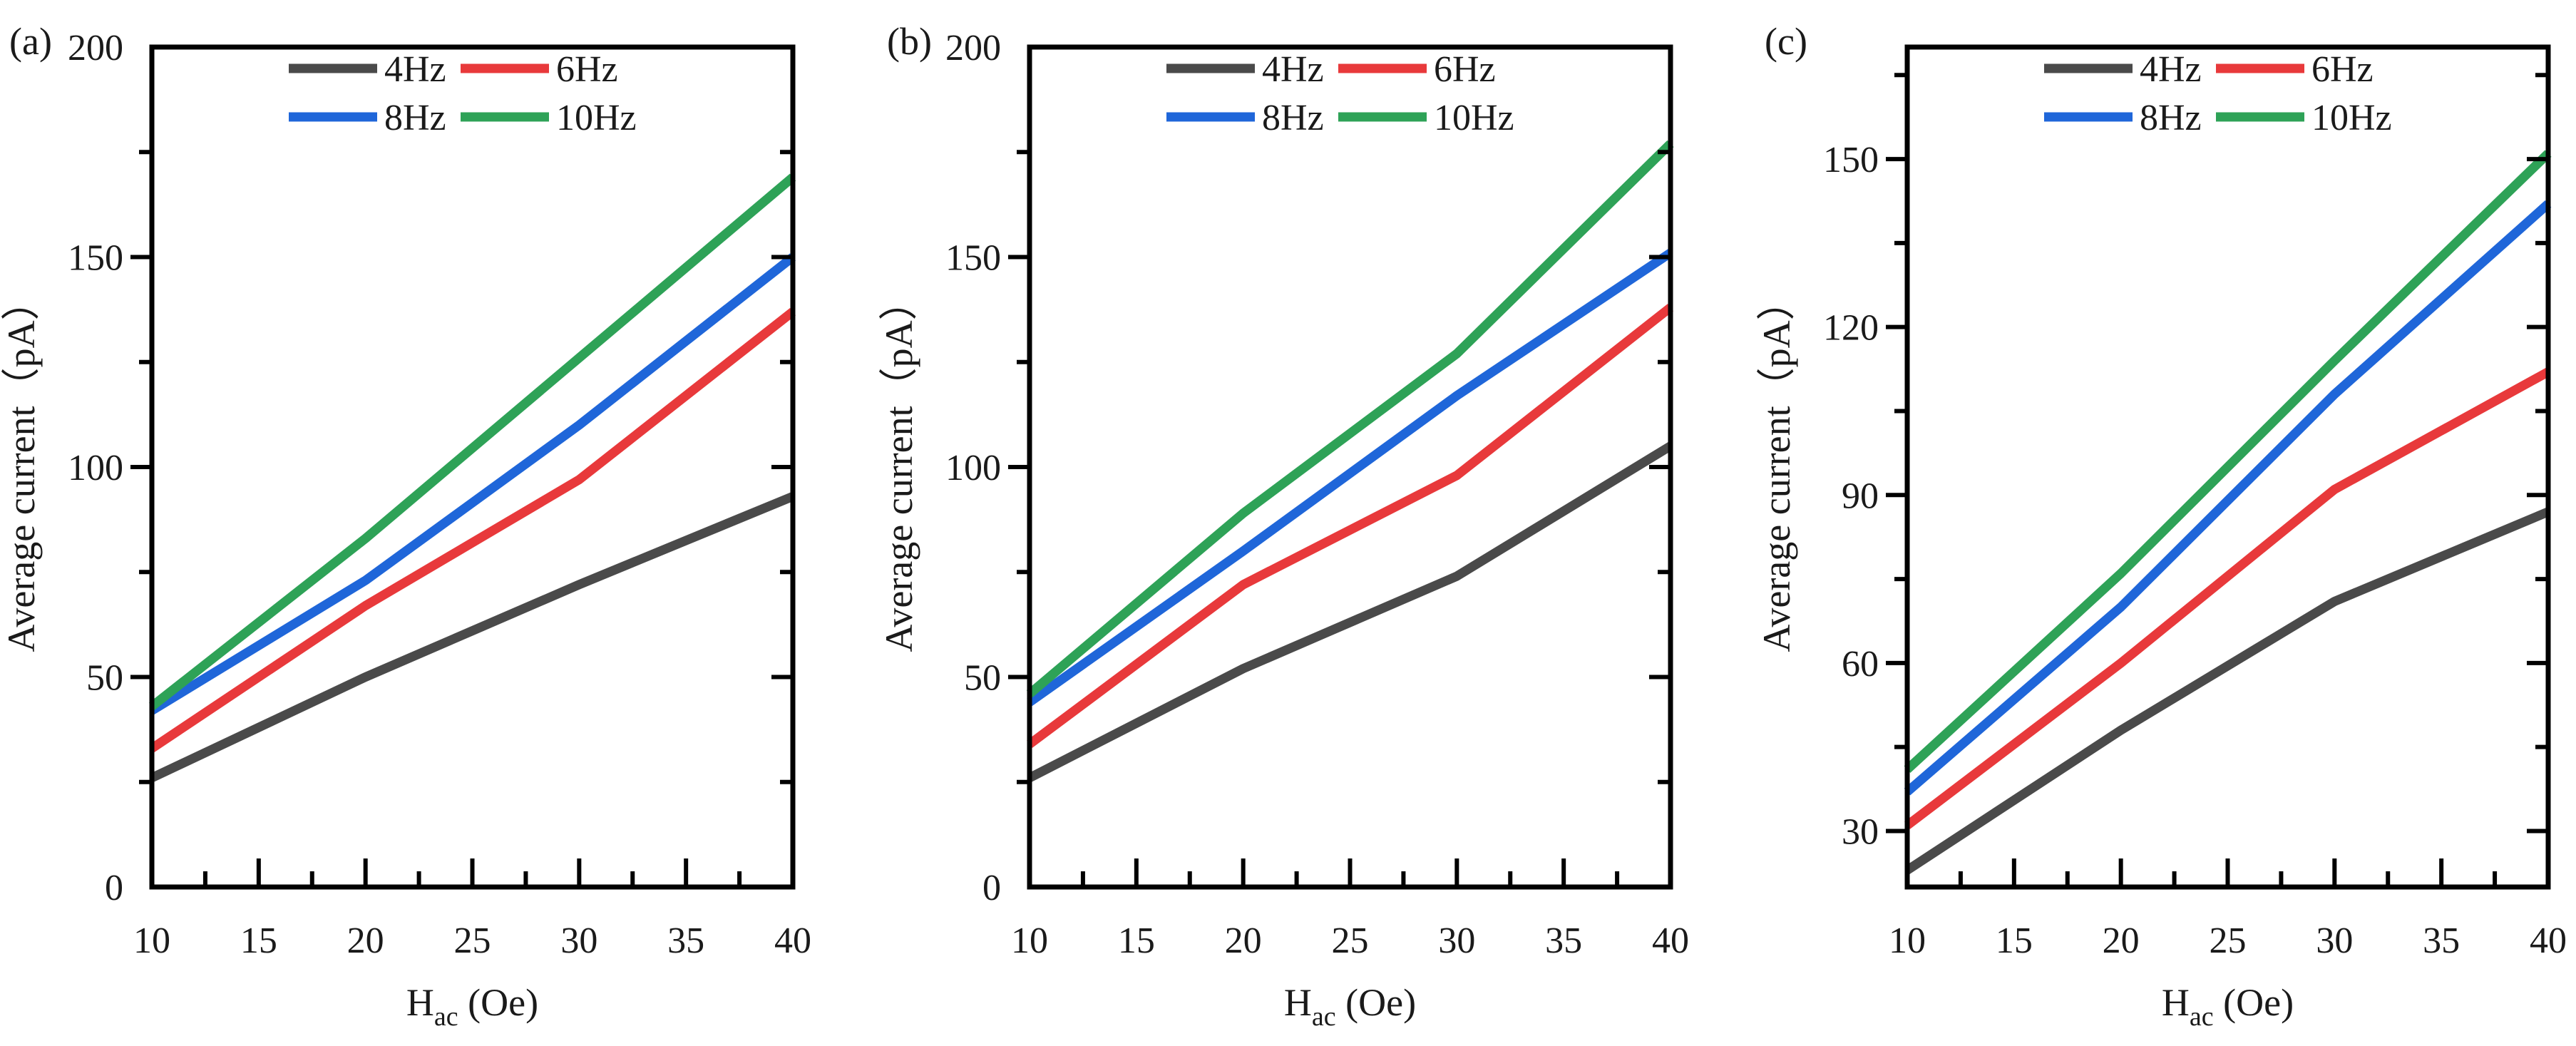  I want to click on y-tick-label: 90, so click(1860, 496).